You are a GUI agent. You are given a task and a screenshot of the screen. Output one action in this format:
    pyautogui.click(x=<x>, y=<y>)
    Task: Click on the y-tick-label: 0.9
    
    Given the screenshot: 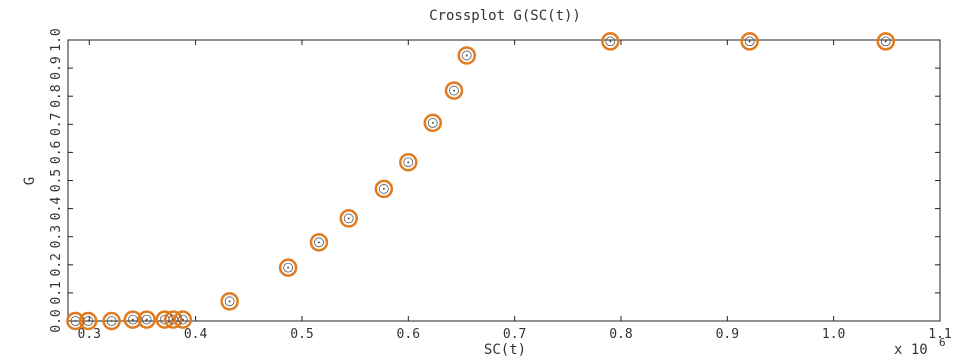 What is the action you would take?
    pyautogui.click(x=56, y=67)
    